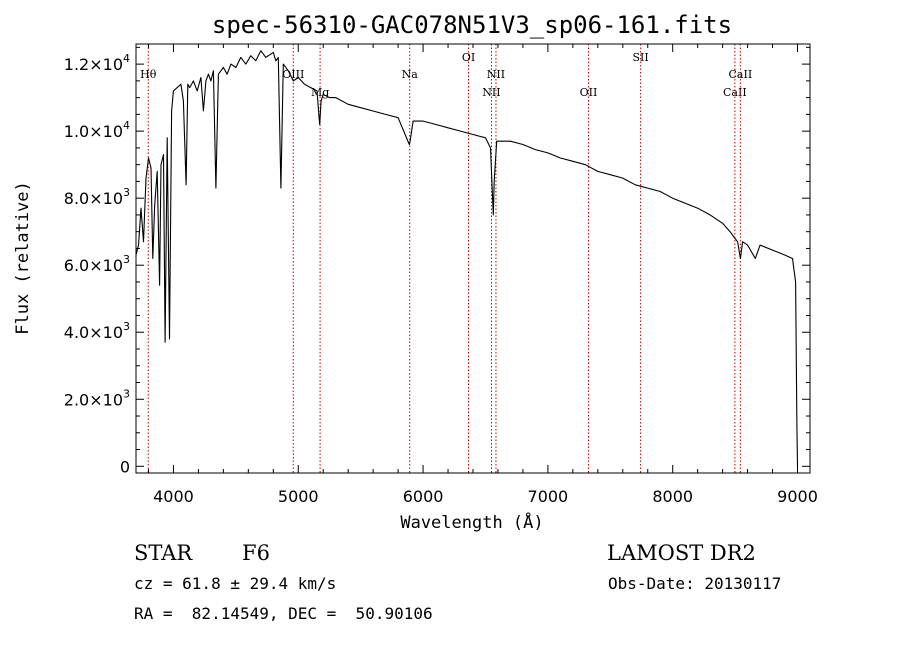 Image resolution: width=900 pixels, height=649 pixels. I want to click on y-tick-mantissa: 2.0×10, so click(93, 399).